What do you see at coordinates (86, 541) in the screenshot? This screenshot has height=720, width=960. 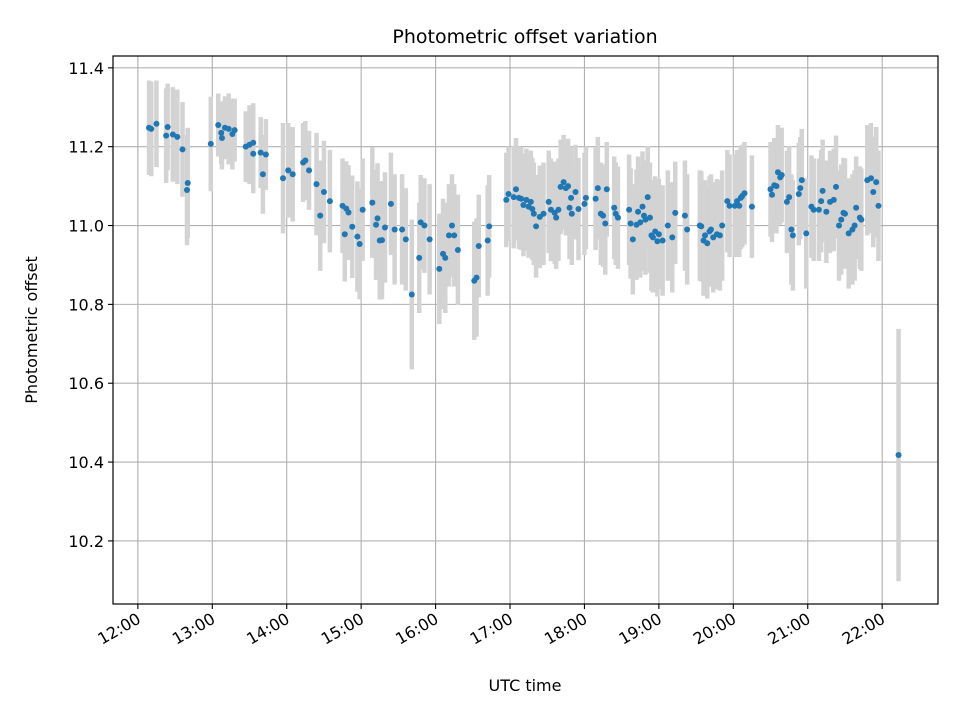 I see `y-tick-label: 10.2` at bounding box center [86, 541].